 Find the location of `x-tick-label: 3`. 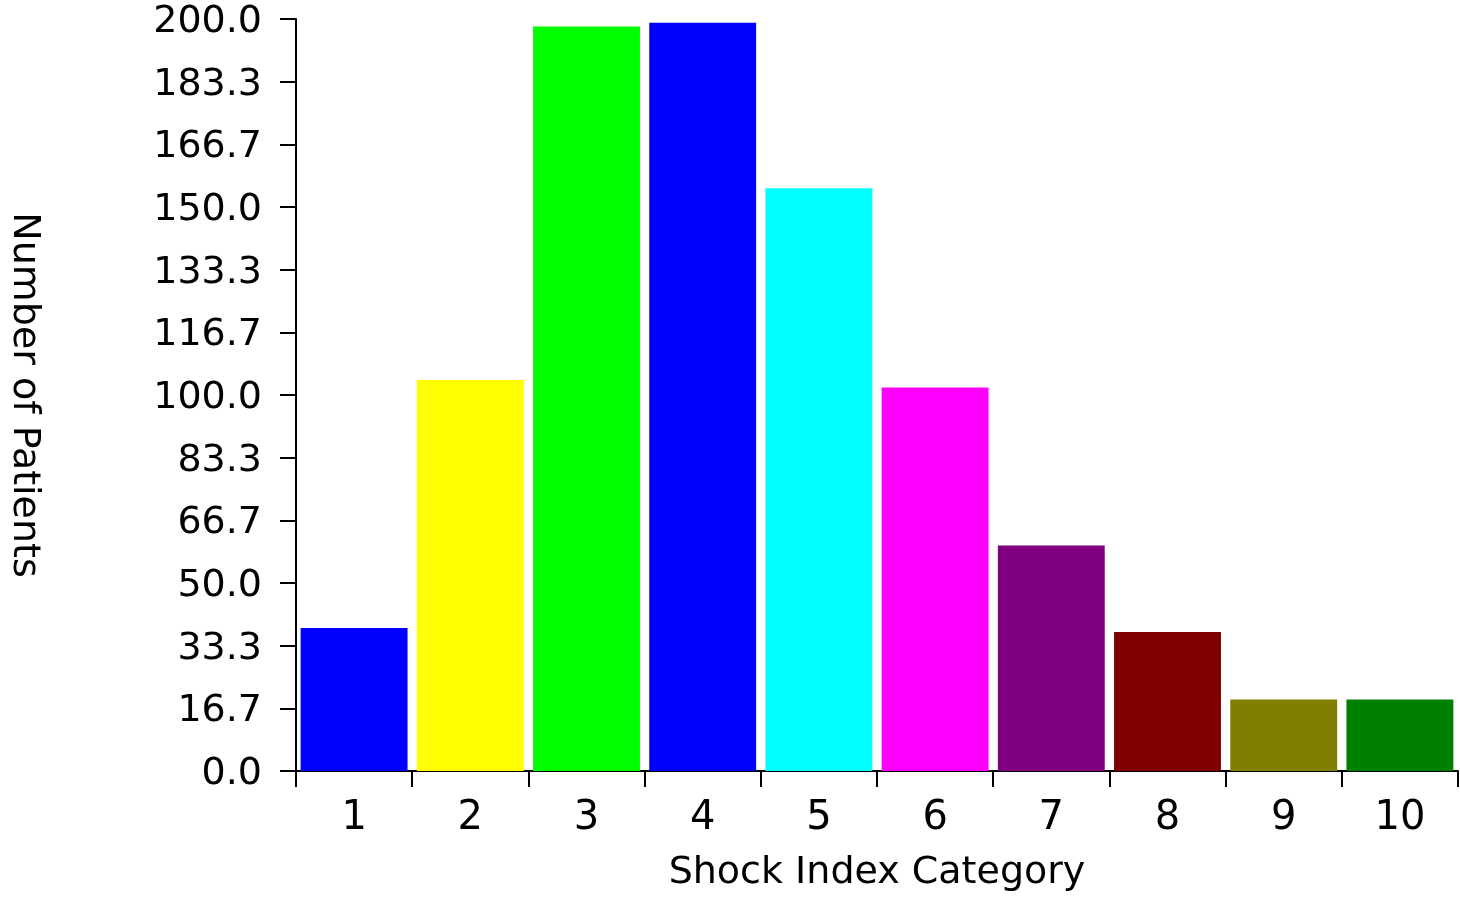

x-tick-label: 3 is located at coordinates (586, 815).